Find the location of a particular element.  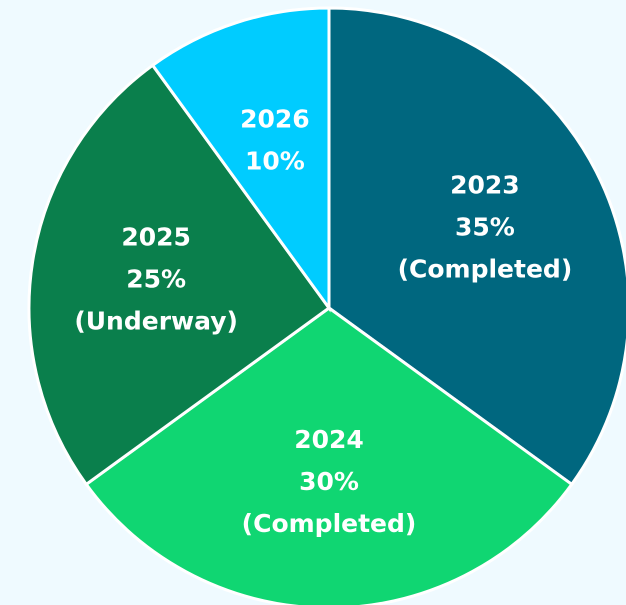

slice-year: 2026 is located at coordinates (275, 119).